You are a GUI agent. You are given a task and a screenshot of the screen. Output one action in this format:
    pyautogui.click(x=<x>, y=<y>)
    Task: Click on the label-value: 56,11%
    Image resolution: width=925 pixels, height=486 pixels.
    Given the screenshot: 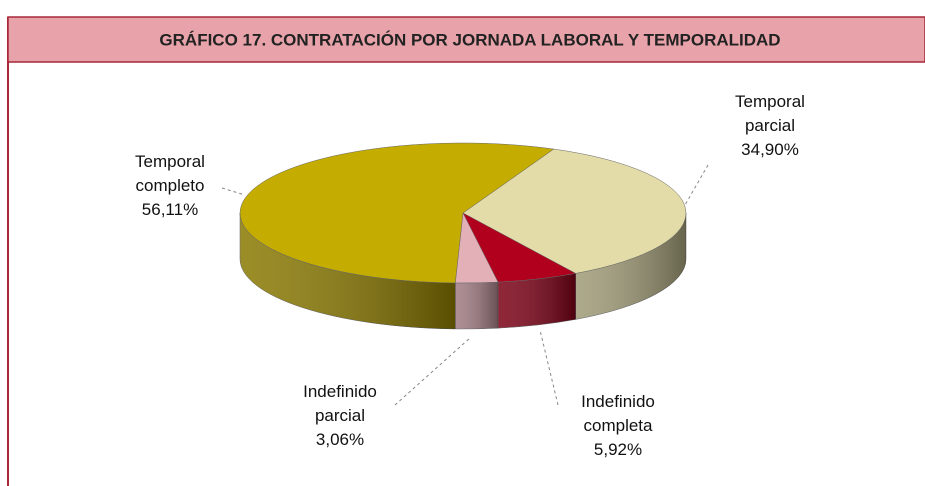 What is the action you would take?
    pyautogui.click(x=170, y=209)
    